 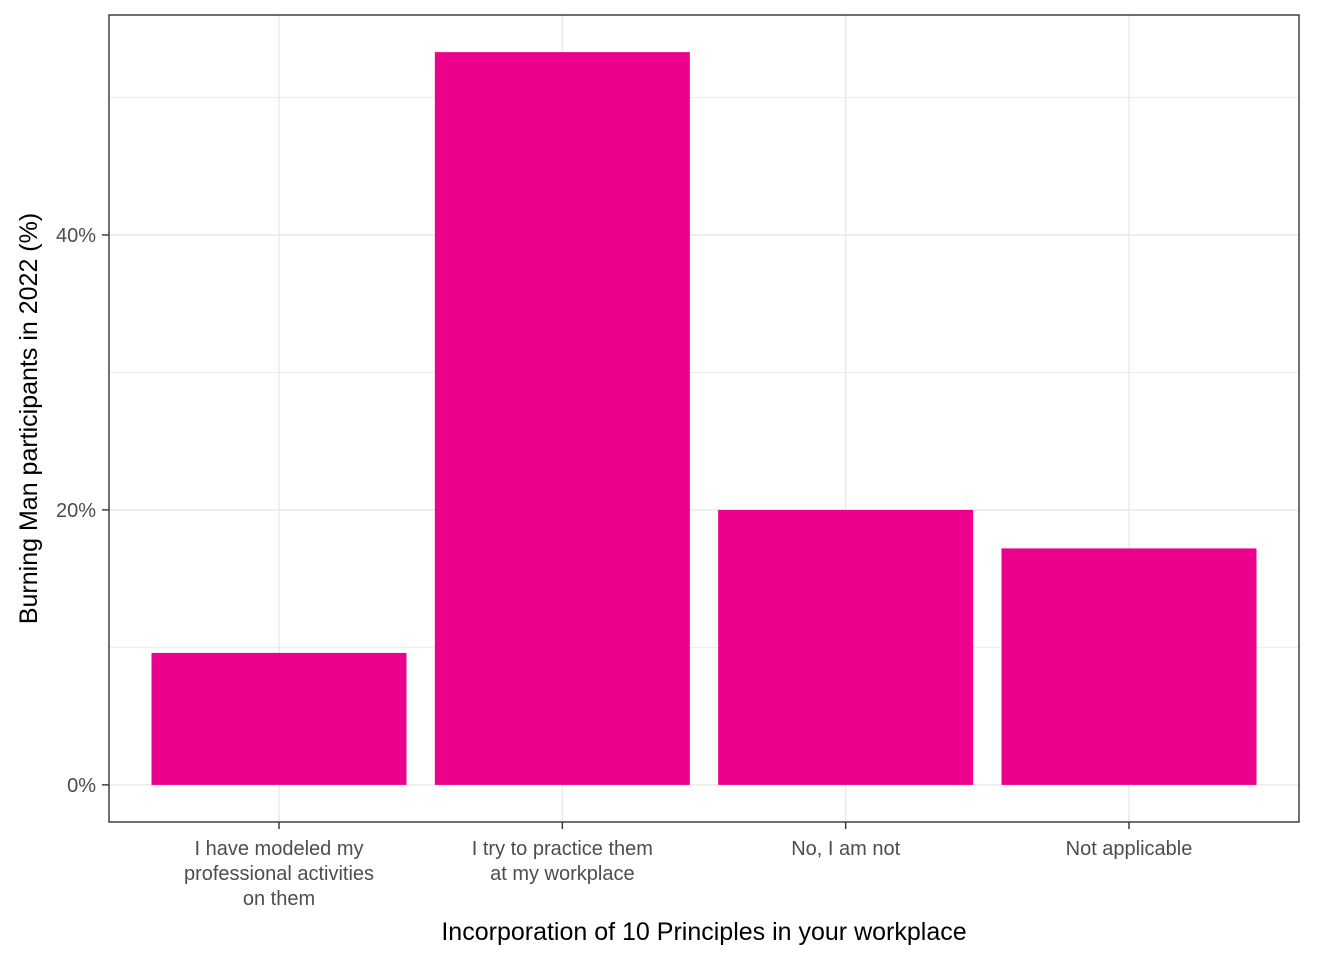 I want to click on y-tick-label: 0%, so click(x=81, y=786).